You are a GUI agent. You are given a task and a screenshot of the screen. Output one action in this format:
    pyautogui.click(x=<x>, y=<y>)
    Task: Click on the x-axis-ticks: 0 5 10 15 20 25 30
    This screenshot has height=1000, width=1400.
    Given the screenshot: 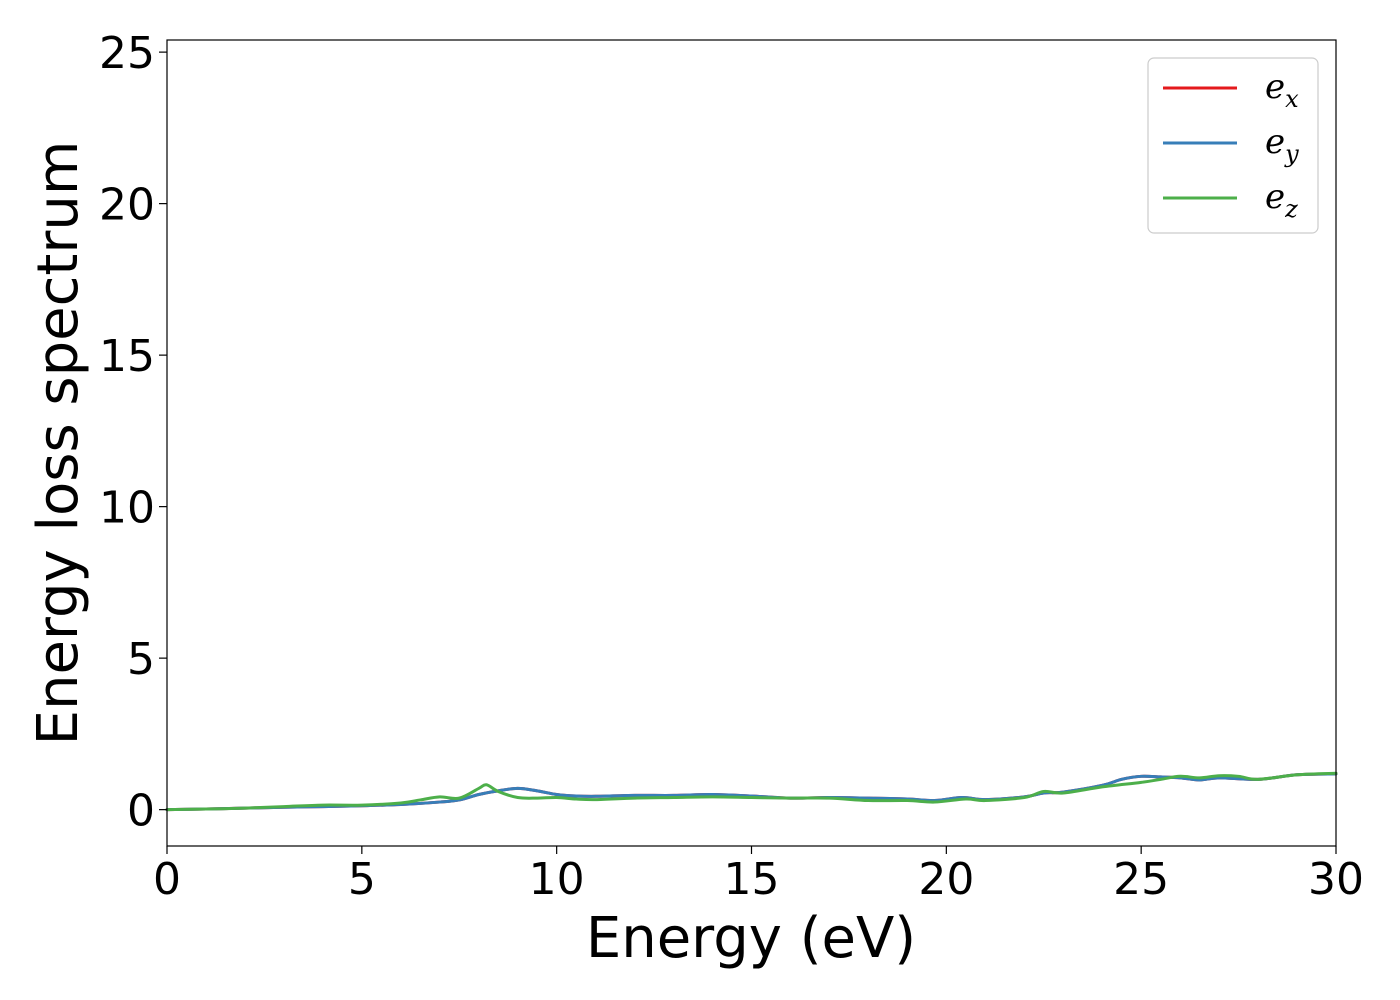 What is the action you would take?
    pyautogui.click(x=758, y=875)
    